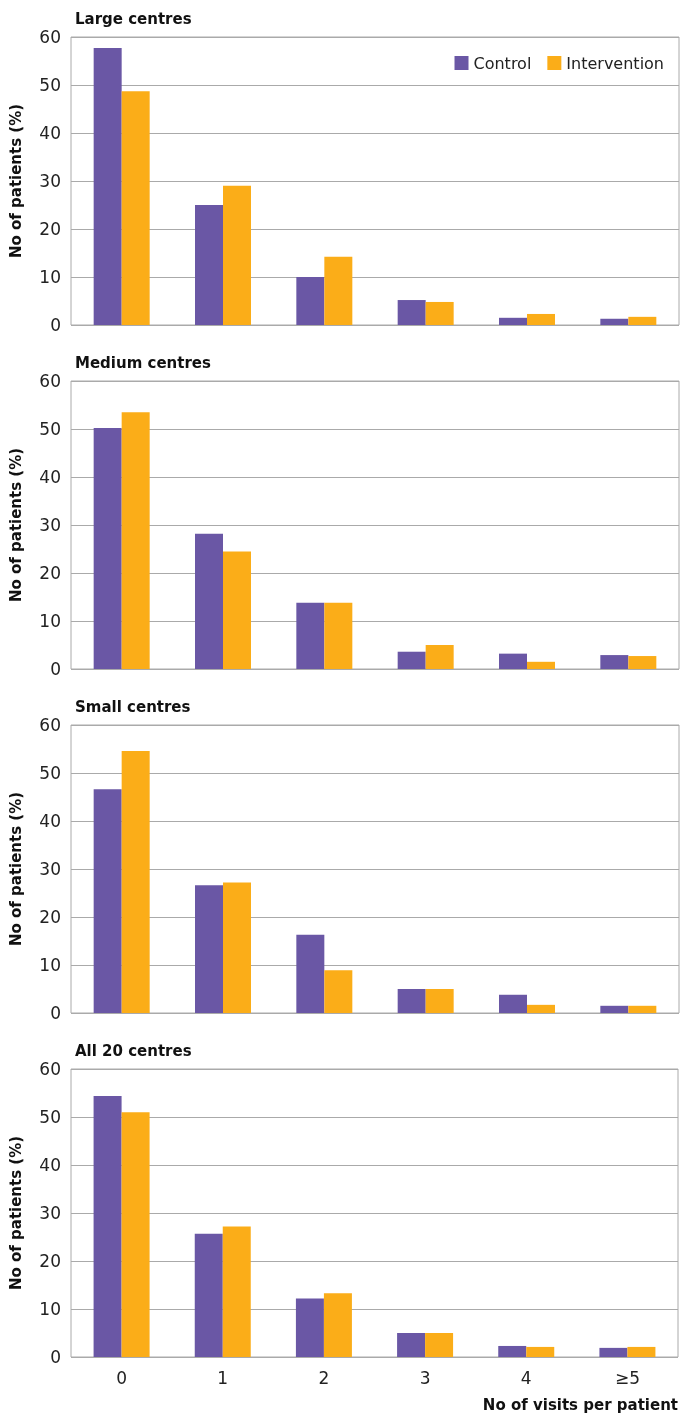  I want to click on x-tick-label: 1, so click(223, 1377).